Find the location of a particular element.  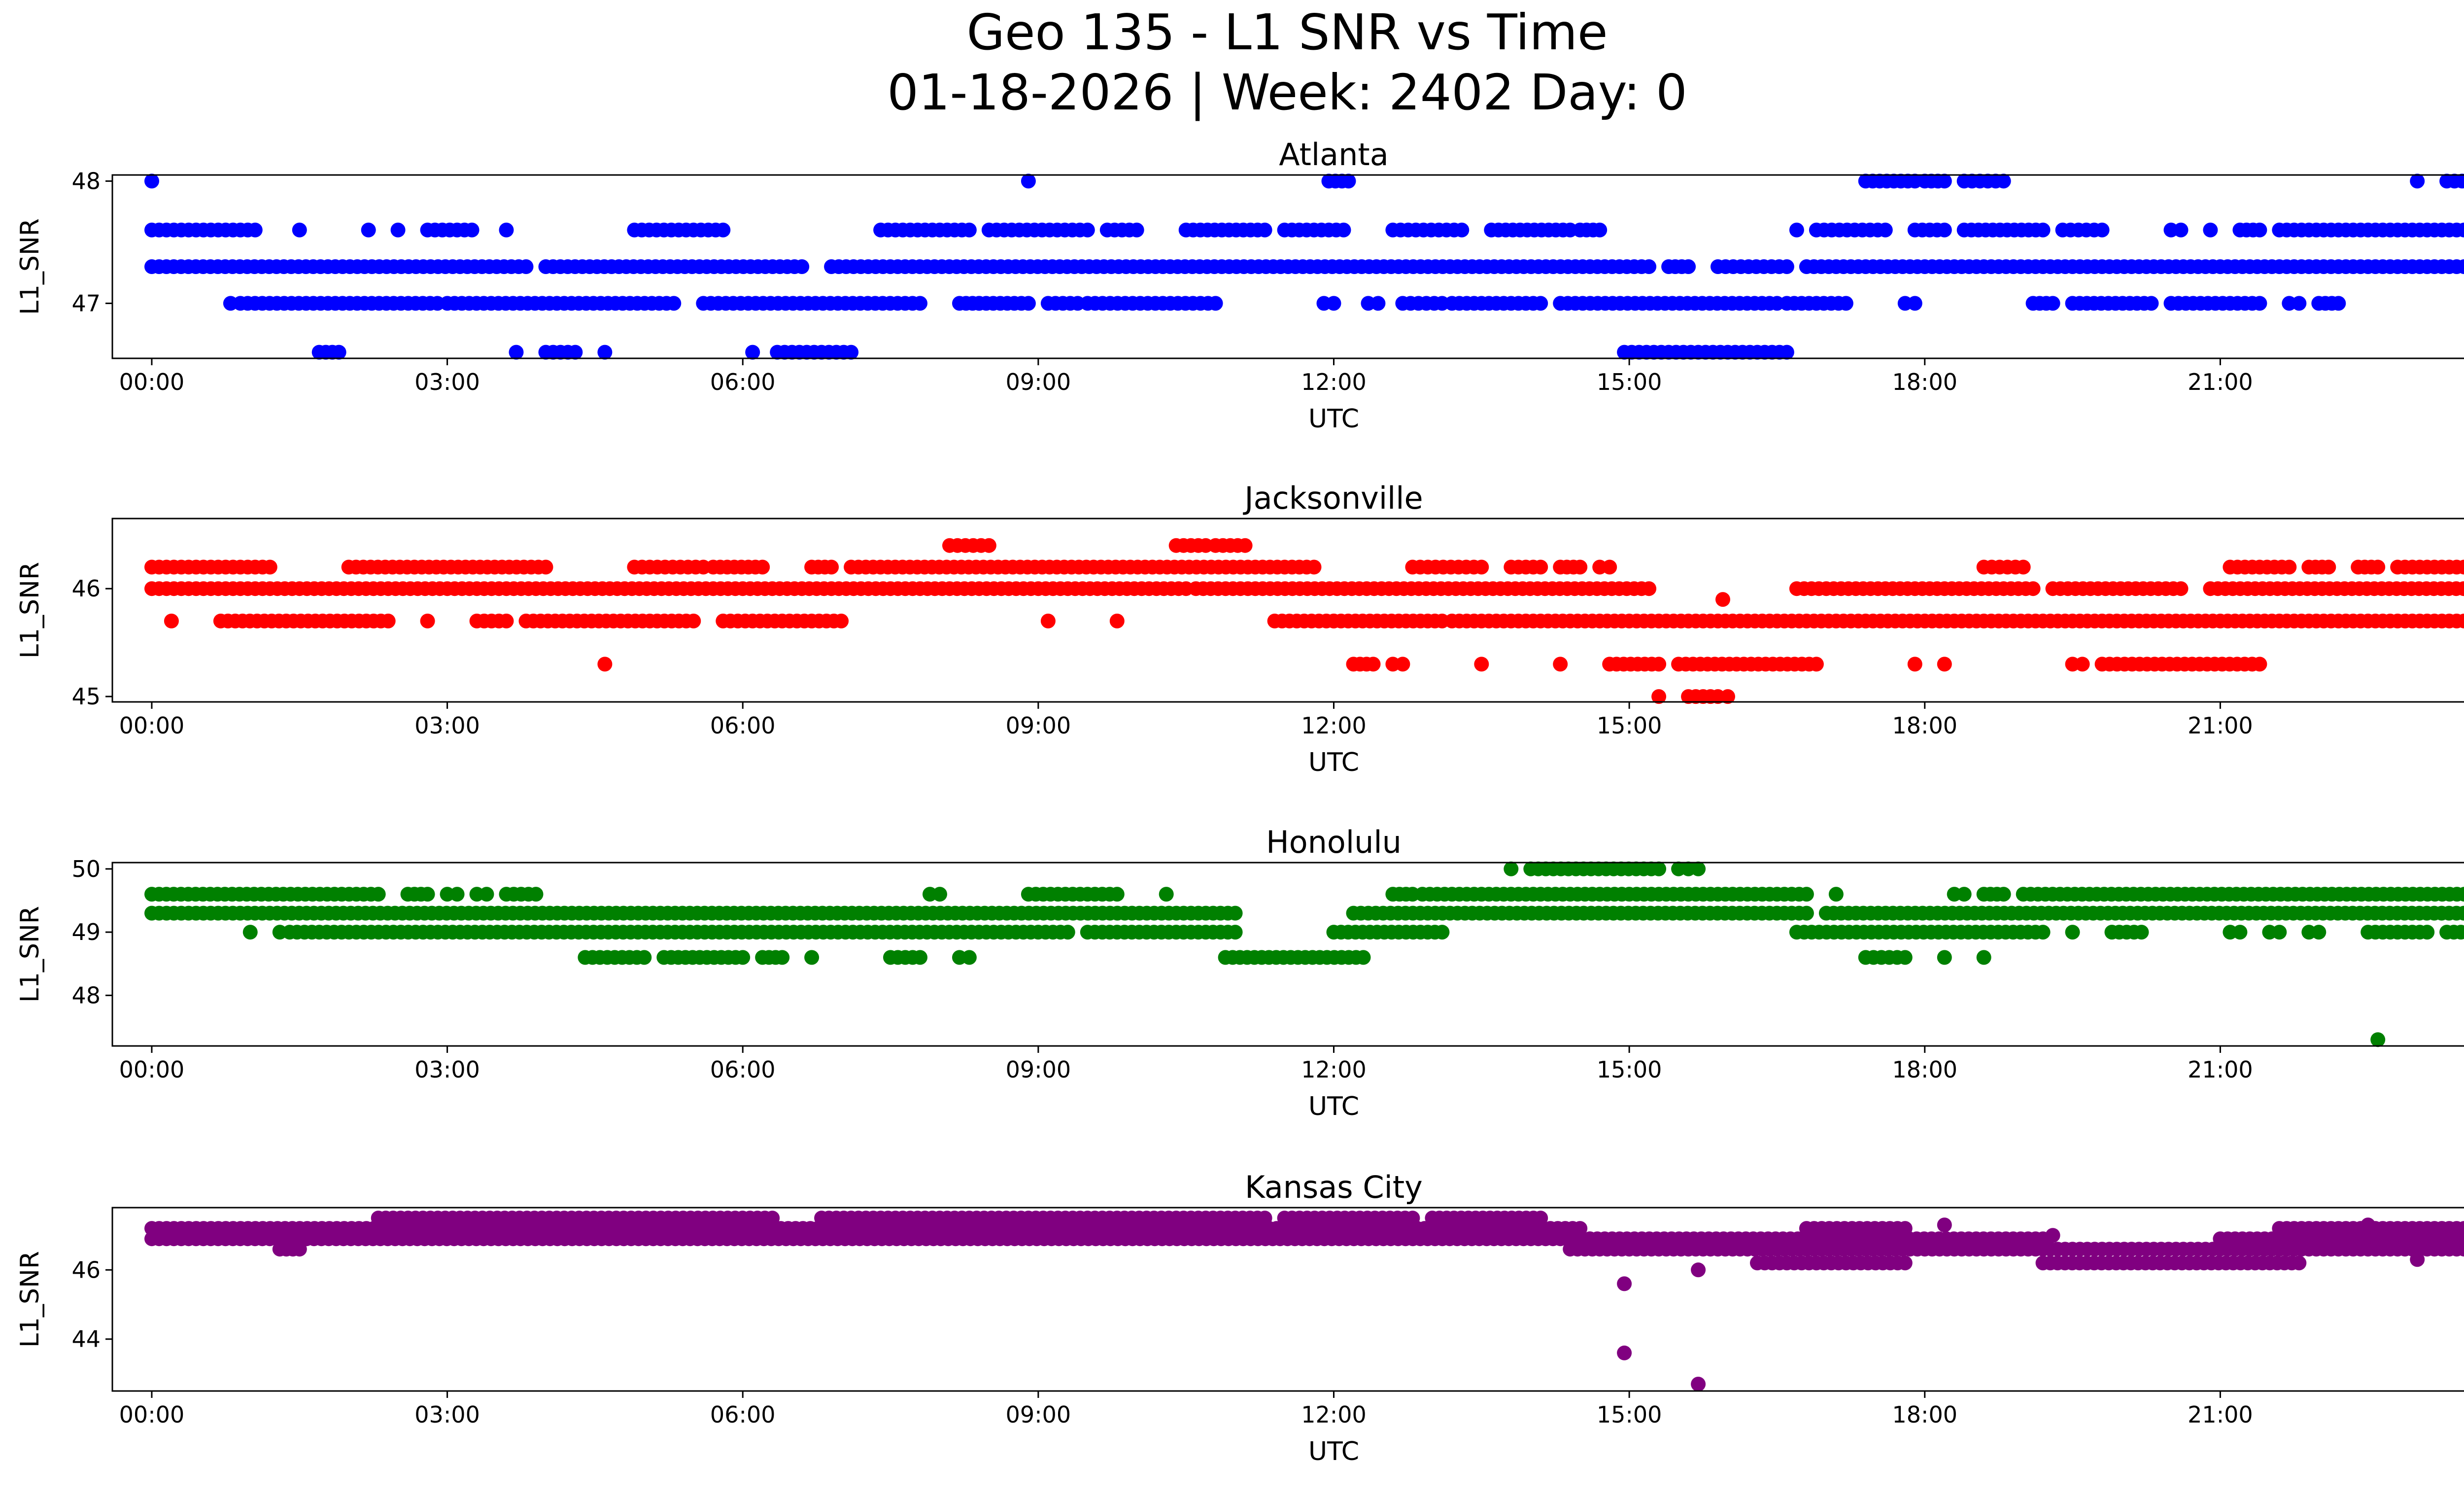

y-tick-label: 45 is located at coordinates (86, 696).